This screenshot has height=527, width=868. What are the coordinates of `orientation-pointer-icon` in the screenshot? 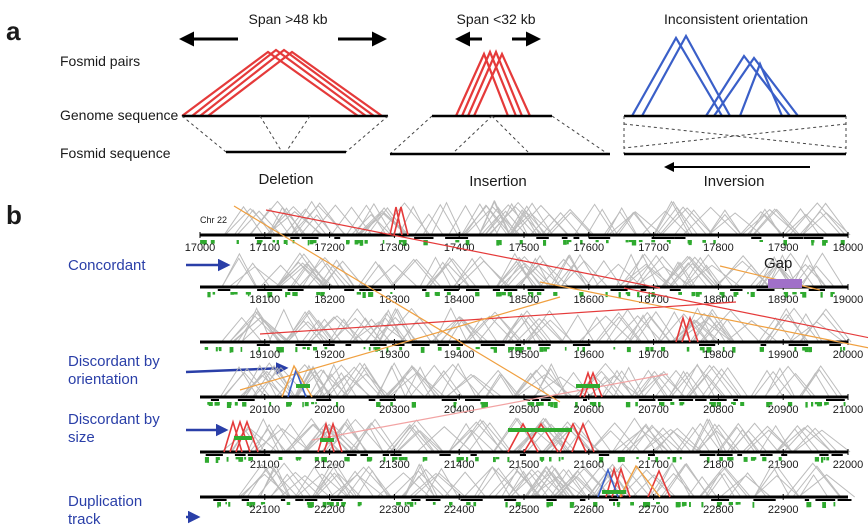 It's located at (237, 368).